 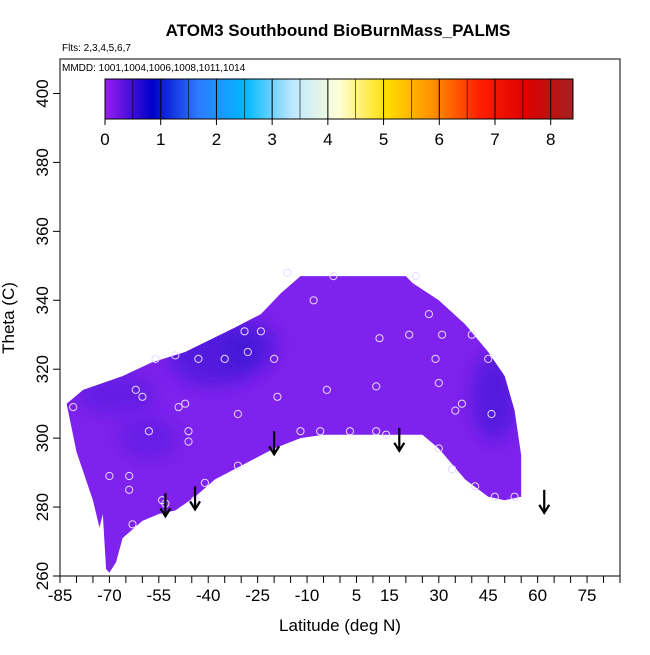 I want to click on x-tick-label: -55, so click(x=159, y=595).